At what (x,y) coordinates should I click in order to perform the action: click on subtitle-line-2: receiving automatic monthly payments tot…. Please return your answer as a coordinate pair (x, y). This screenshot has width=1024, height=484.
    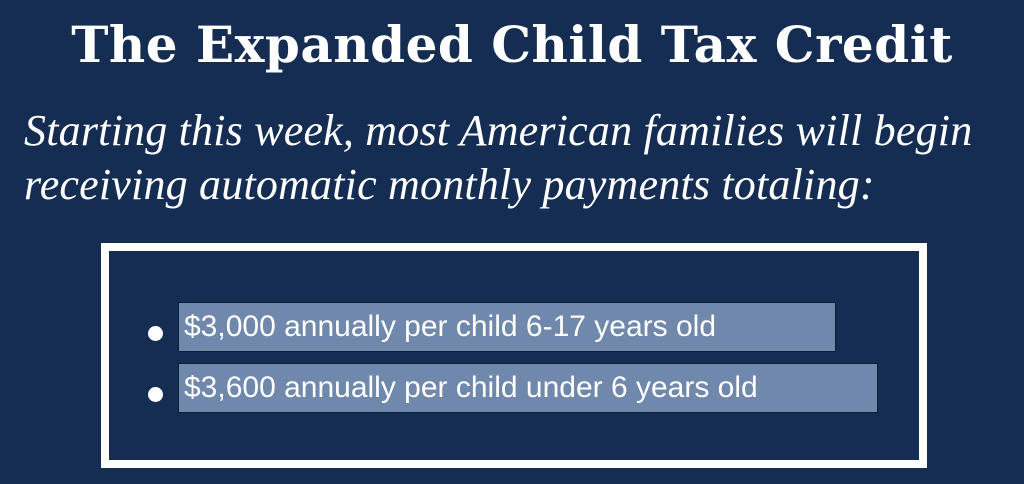
    Looking at the image, I should click on (449, 184).